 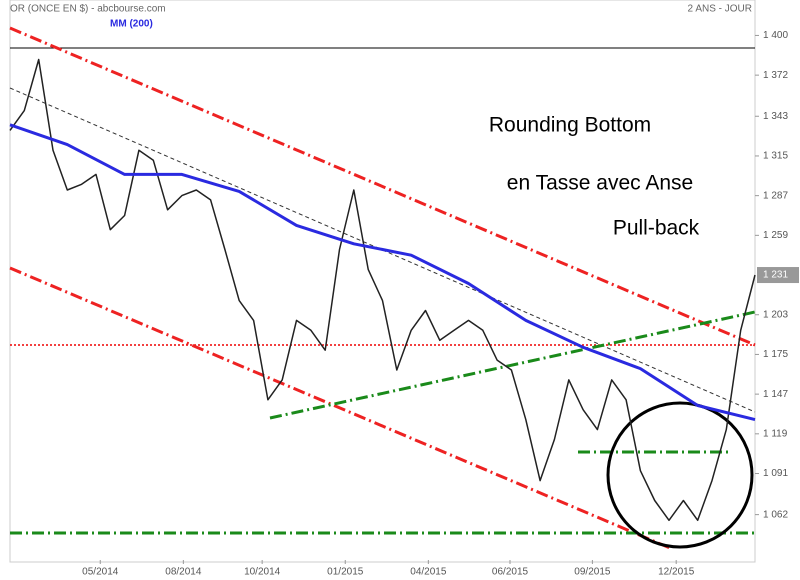 I want to click on x-tick-label: 05/2014, so click(x=100, y=572).